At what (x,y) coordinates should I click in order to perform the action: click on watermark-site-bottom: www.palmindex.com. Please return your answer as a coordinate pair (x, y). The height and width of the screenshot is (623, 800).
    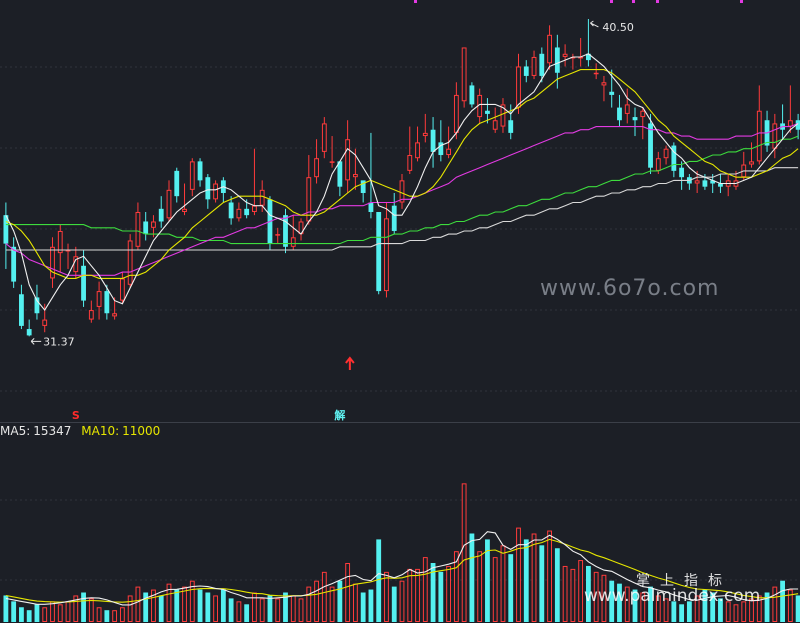
    Looking at the image, I should click on (672, 596).